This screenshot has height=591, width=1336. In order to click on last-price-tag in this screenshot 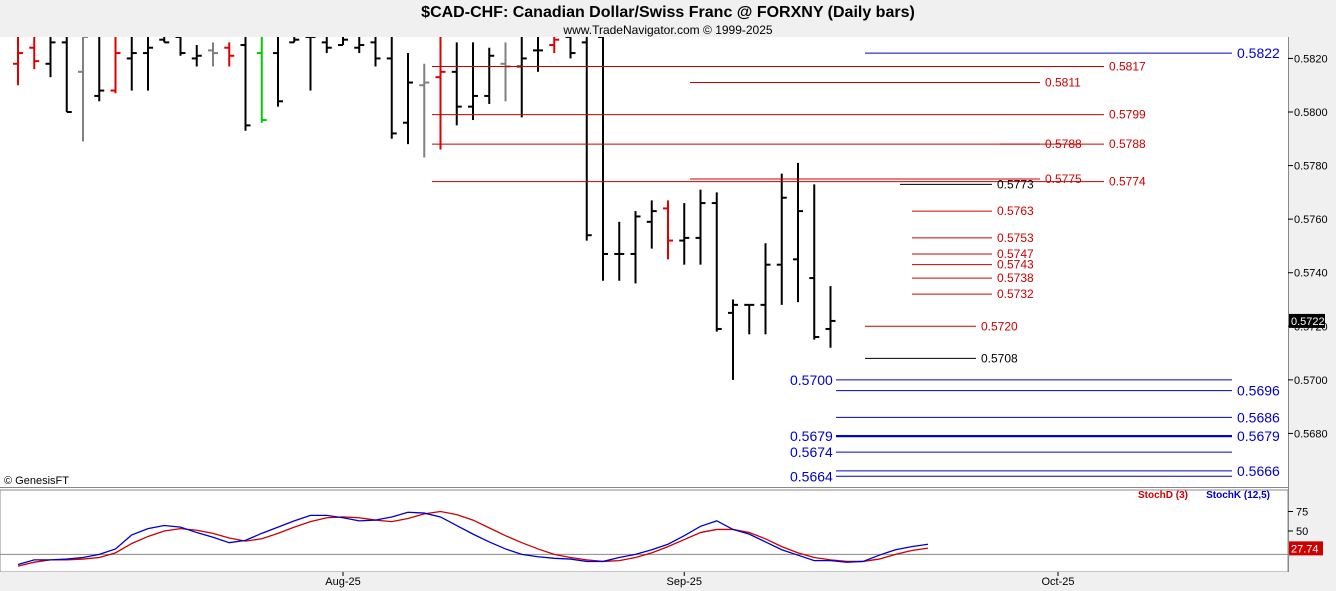, I will do `click(1307, 320)`.